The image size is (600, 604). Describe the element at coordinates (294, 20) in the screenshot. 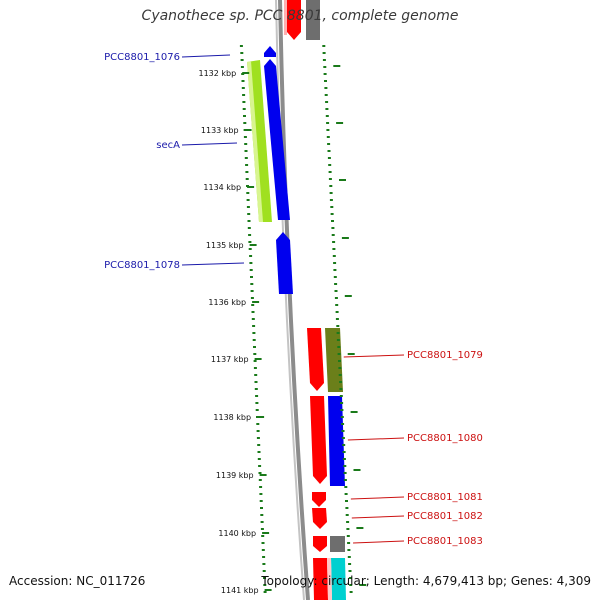

I see `gene-arrow-top-red` at that location.